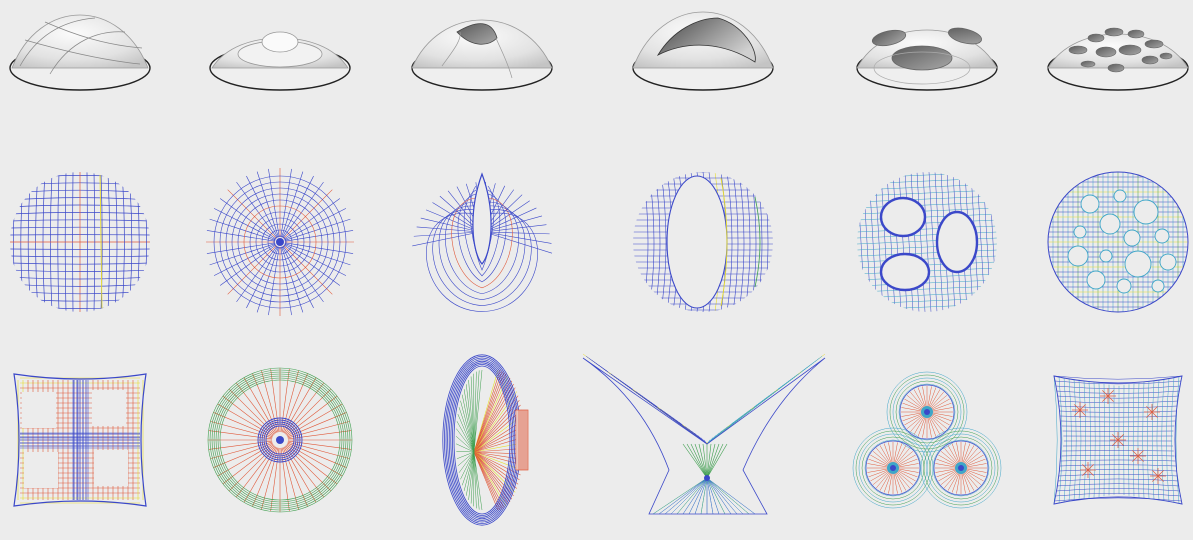 This screenshot has width=1193, height=540. What do you see at coordinates (703, 242) in the screenshot?
I see `crescent-plan` at bounding box center [703, 242].